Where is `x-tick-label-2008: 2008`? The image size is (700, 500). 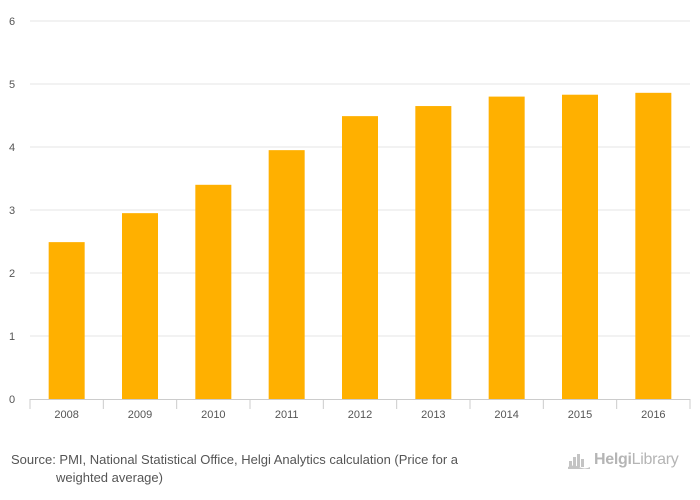 x-tick-label-2008: 2008 is located at coordinates (66, 415).